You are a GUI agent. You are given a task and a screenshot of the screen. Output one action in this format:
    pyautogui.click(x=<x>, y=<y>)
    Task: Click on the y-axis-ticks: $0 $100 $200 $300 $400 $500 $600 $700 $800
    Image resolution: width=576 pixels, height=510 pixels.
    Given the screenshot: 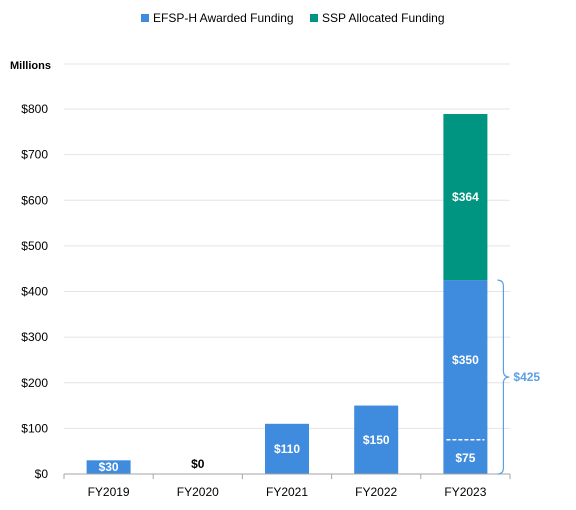 What is the action you would take?
    pyautogui.click(x=34, y=291)
    